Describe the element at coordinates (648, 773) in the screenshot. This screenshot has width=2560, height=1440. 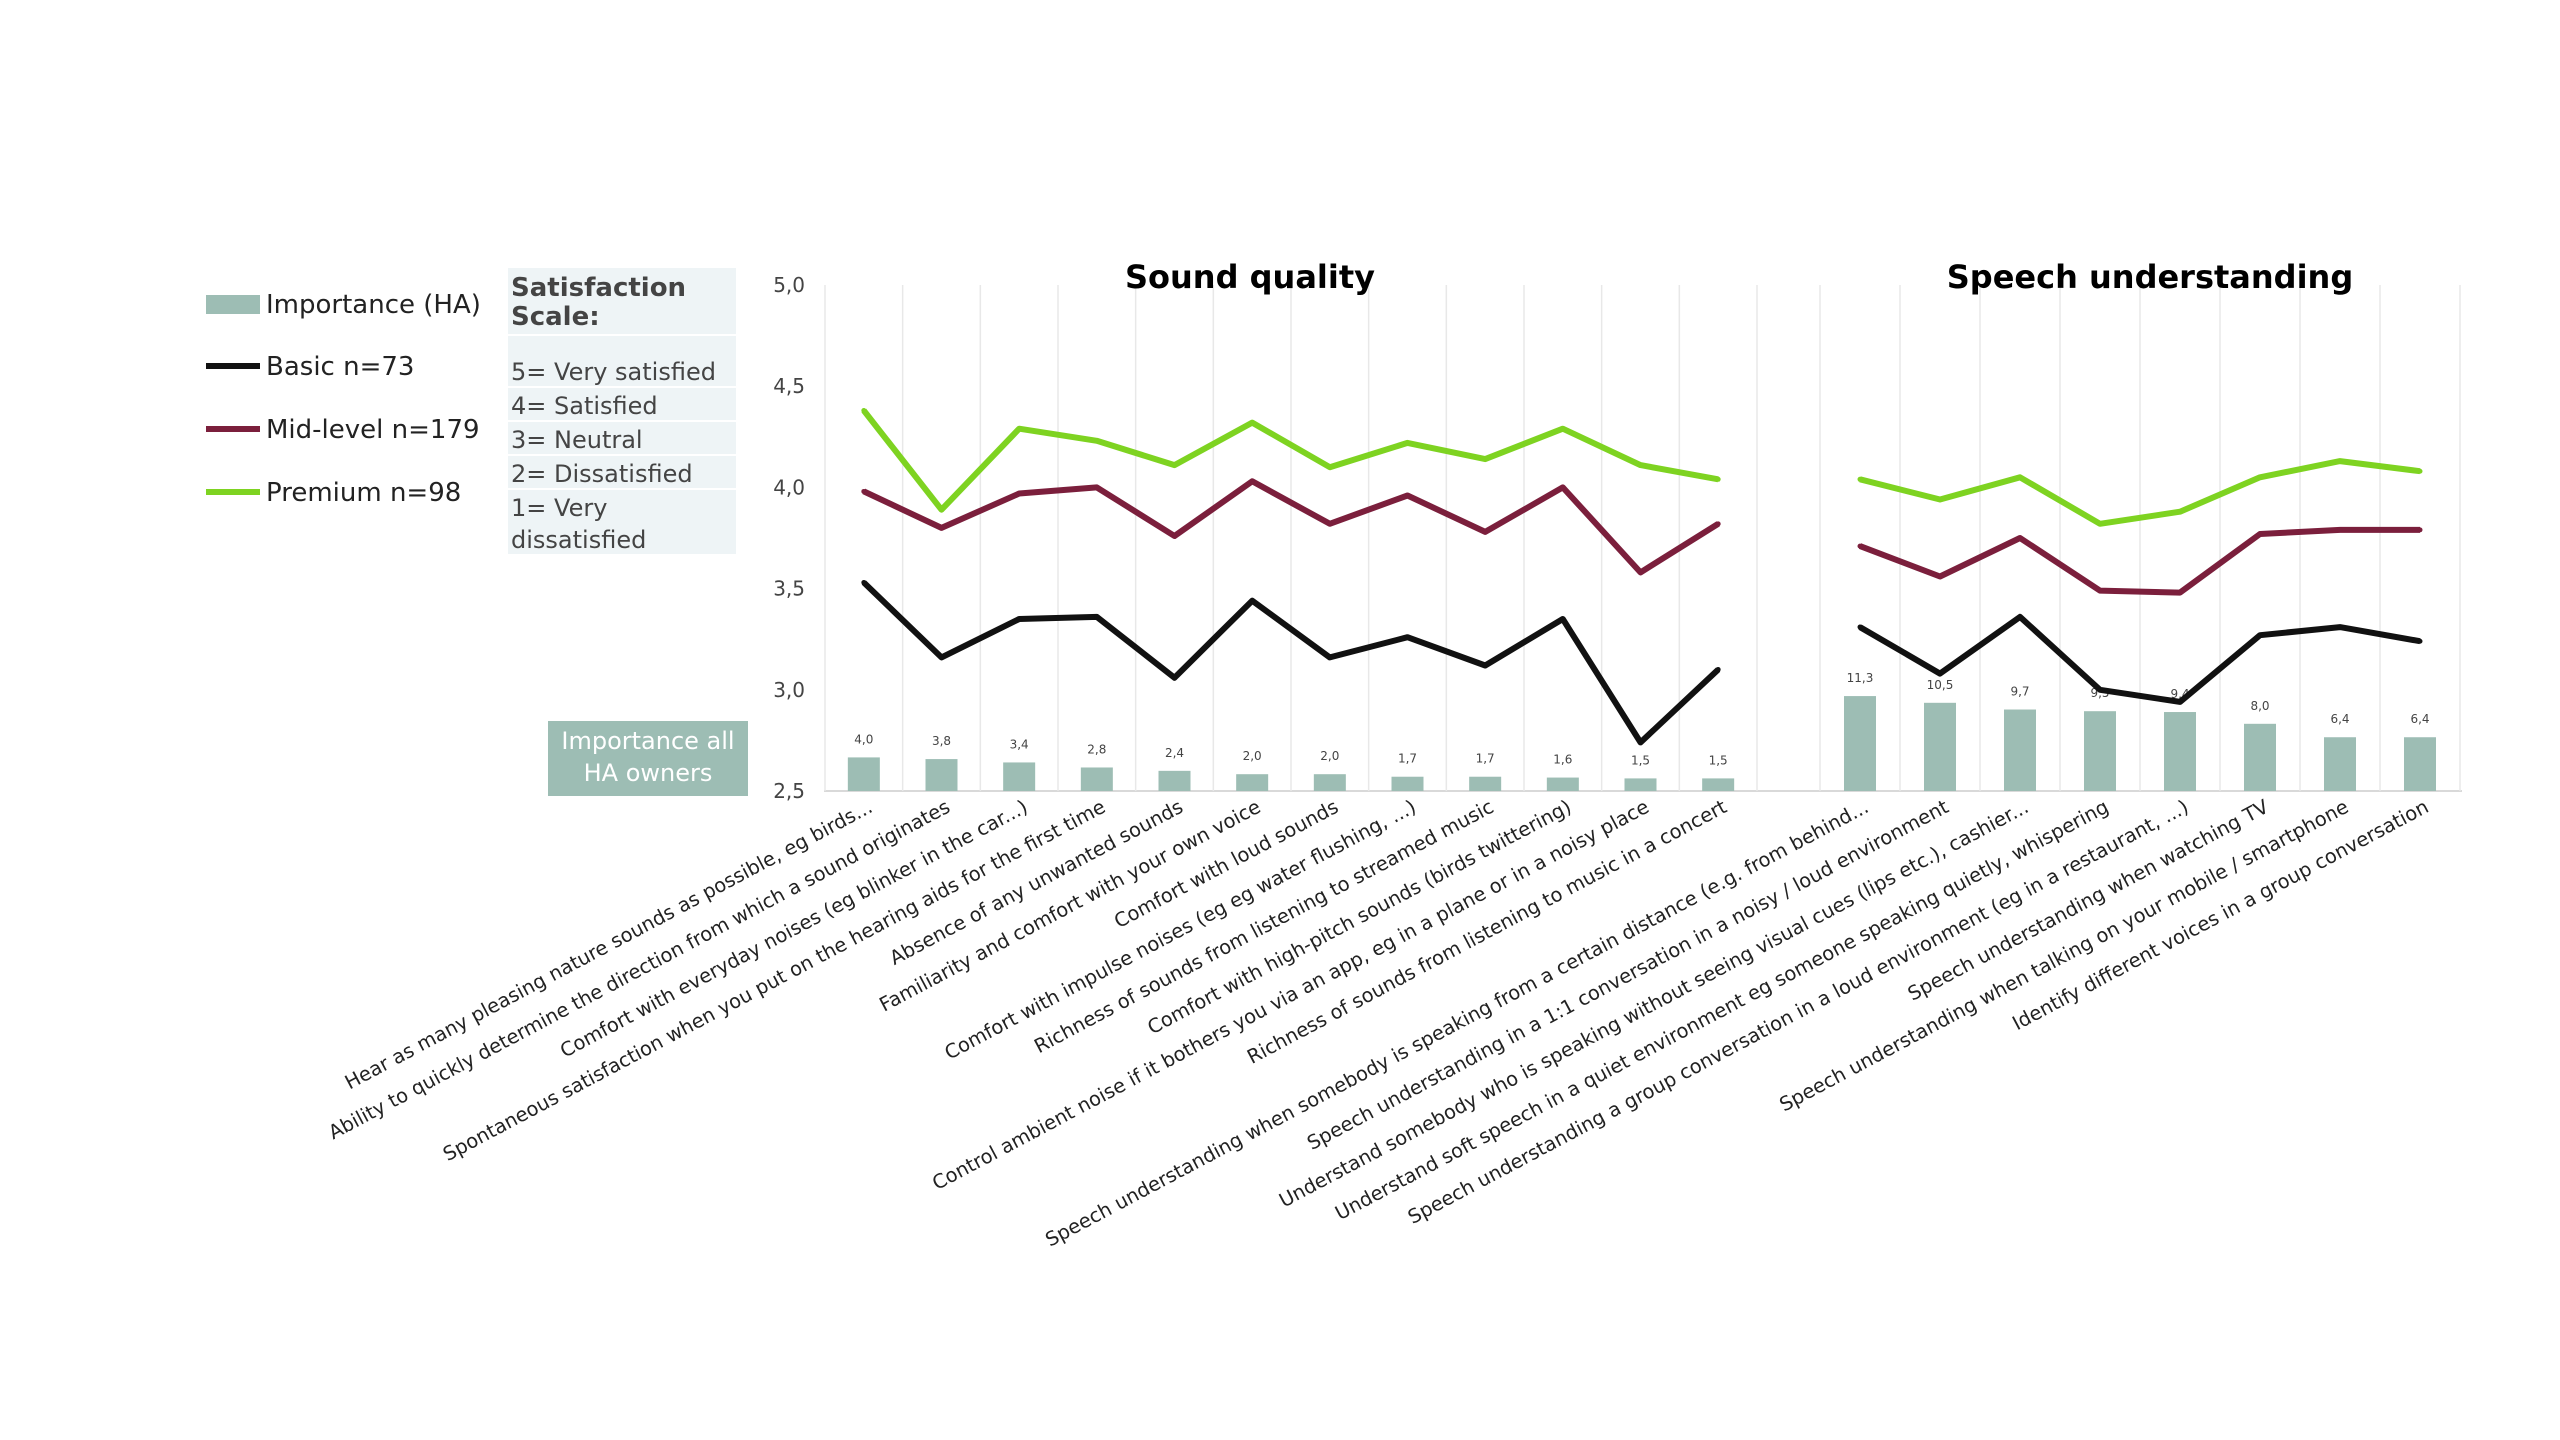
I see `importance-box-line-2: HA owners` at that location.